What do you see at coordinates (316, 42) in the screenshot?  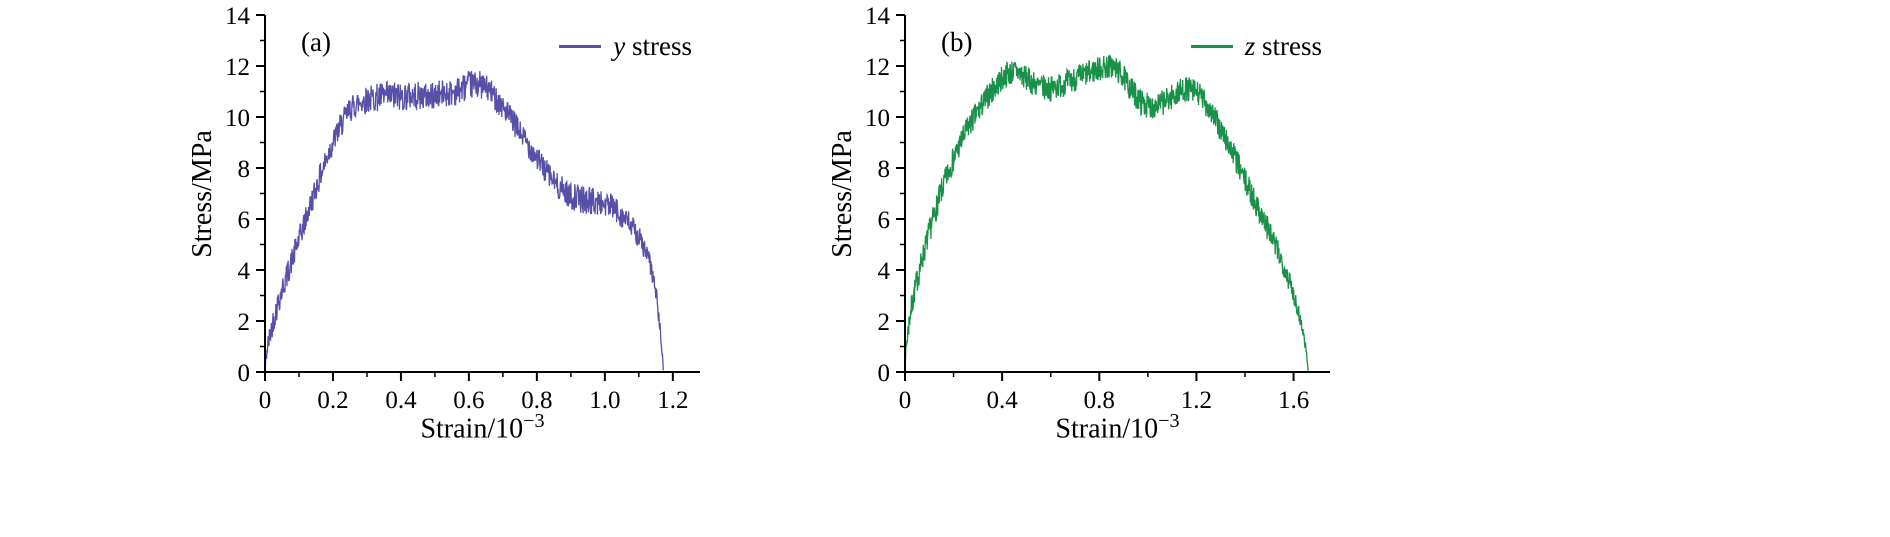 I see `panel-label-a: (a)` at bounding box center [316, 42].